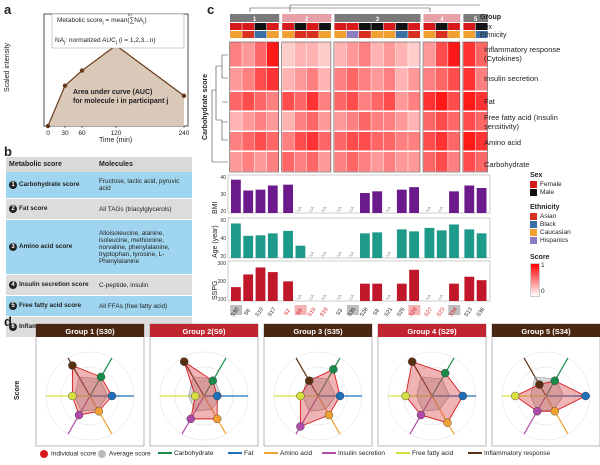  What do you see at coordinates (222, 300) in the screenshot?
I see `sspg-tick: 100` at bounding box center [222, 300].